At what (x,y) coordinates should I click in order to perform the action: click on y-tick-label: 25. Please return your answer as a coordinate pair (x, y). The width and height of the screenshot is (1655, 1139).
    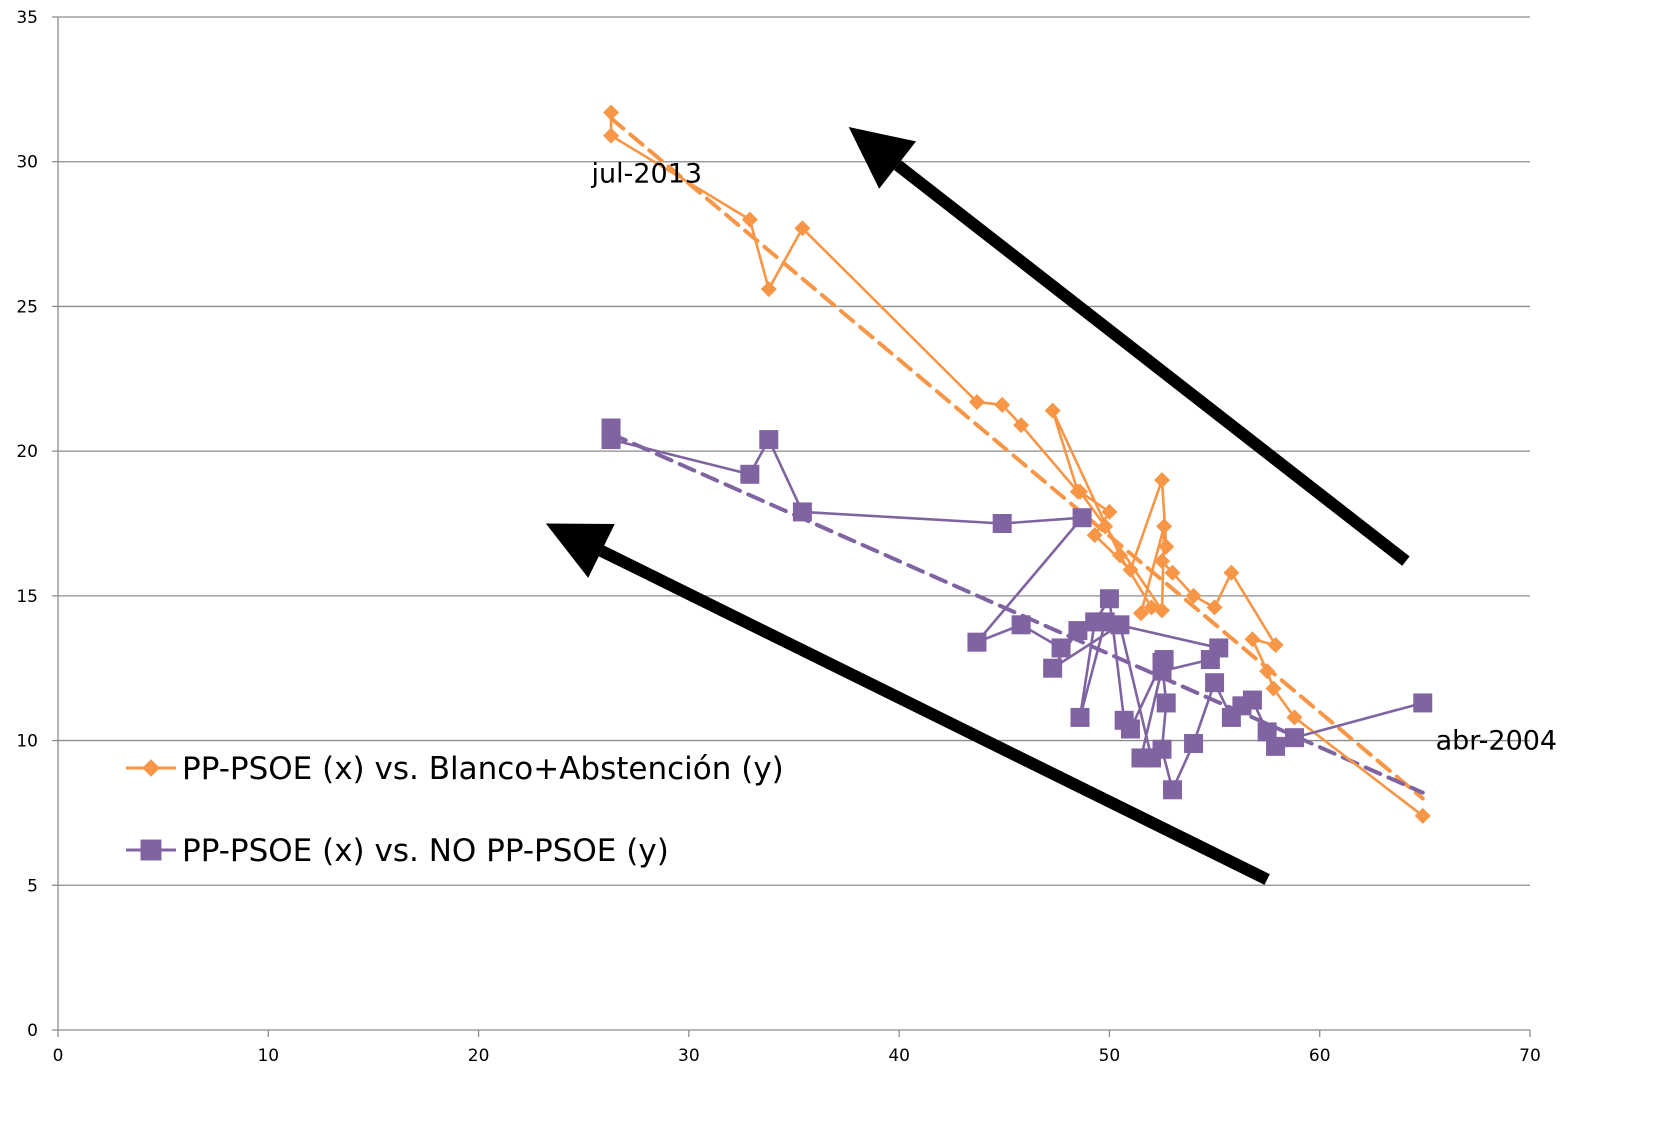
    Looking at the image, I should click on (27, 307).